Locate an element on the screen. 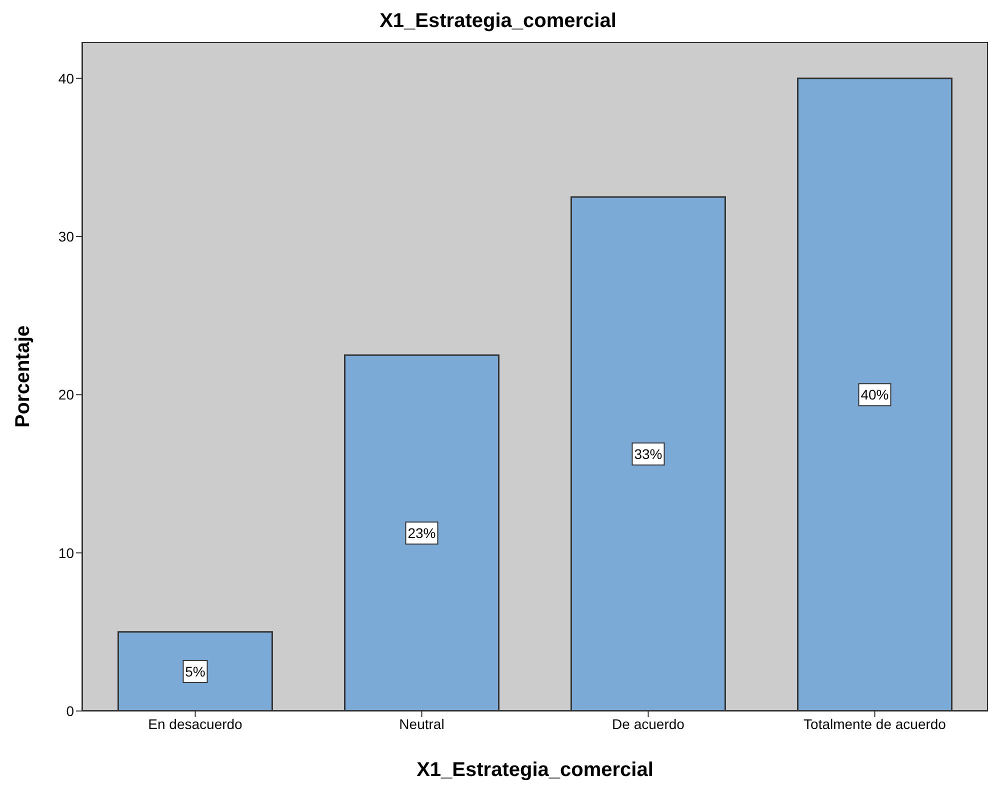  data-label: 23% is located at coordinates (422, 533).